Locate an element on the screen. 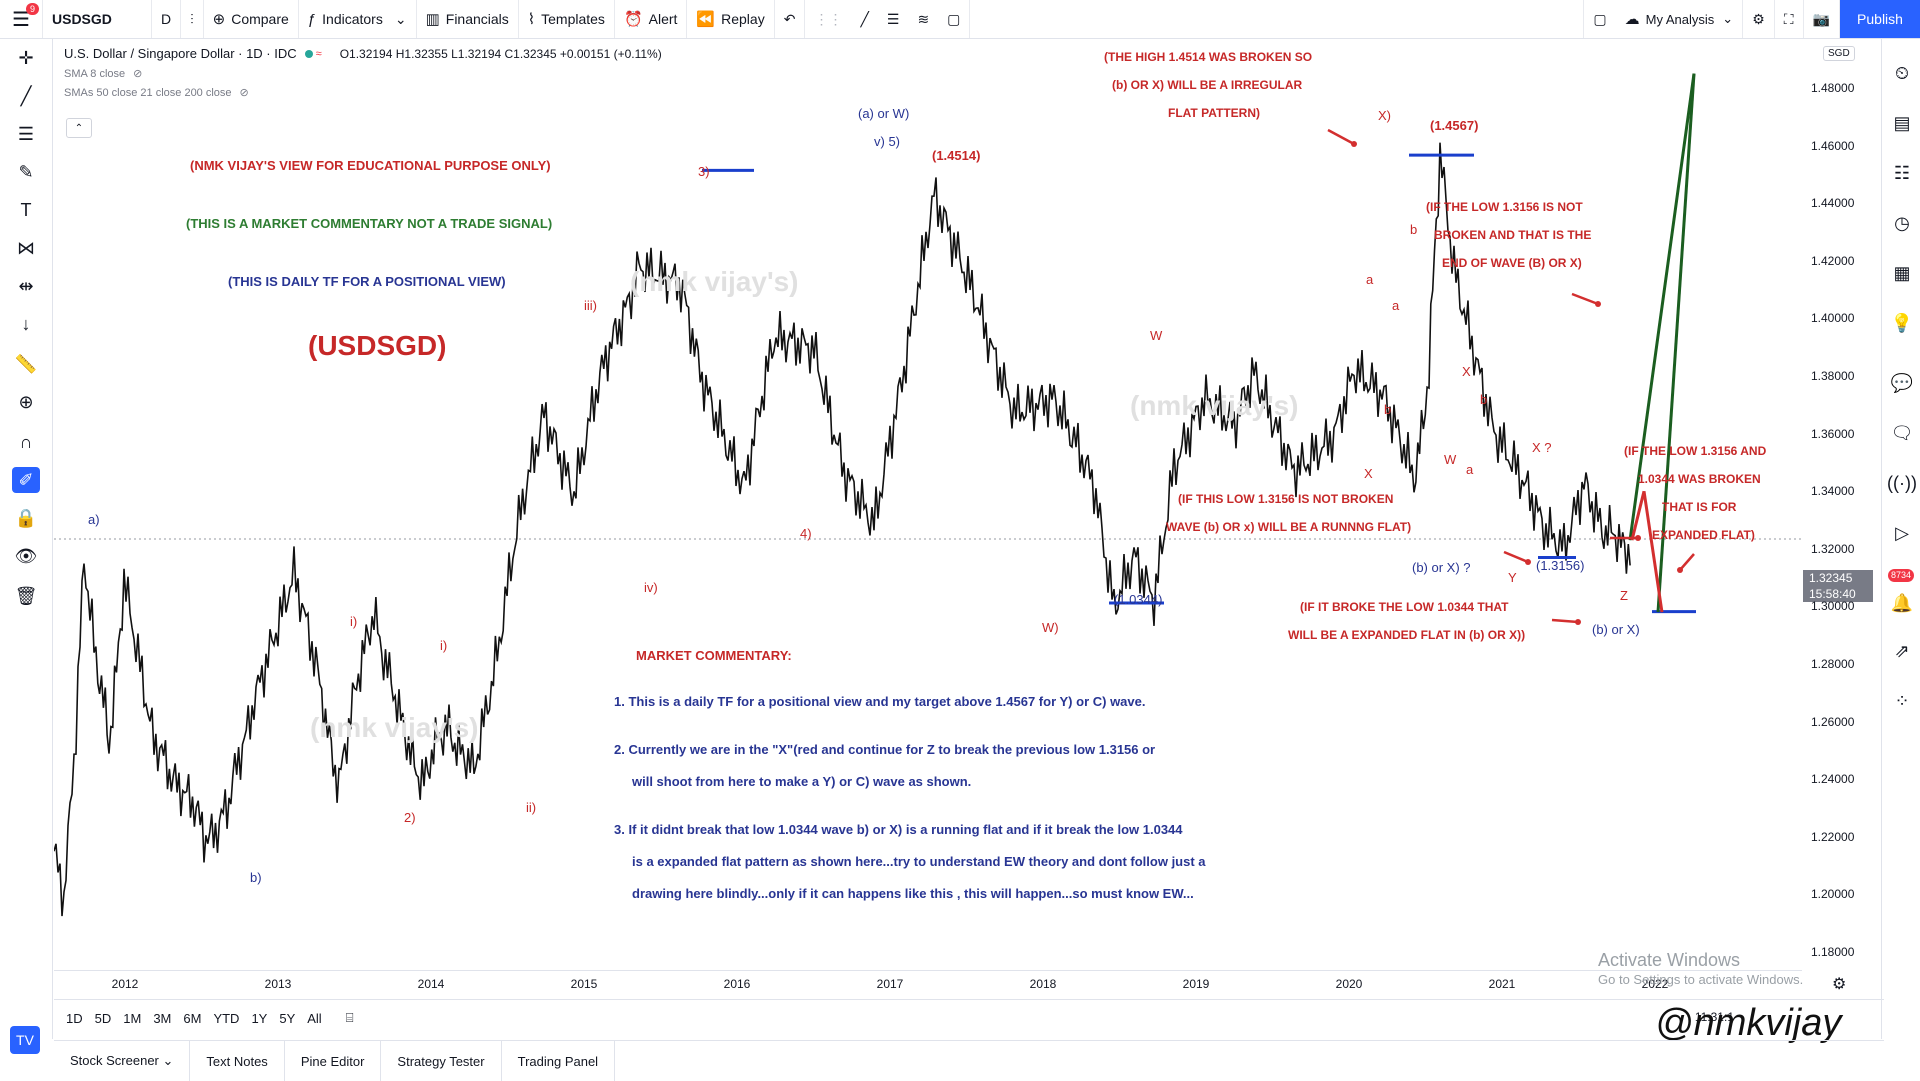 This screenshot has width=1920, height=1081. zoom-tool: ⊕ is located at coordinates (26, 402).